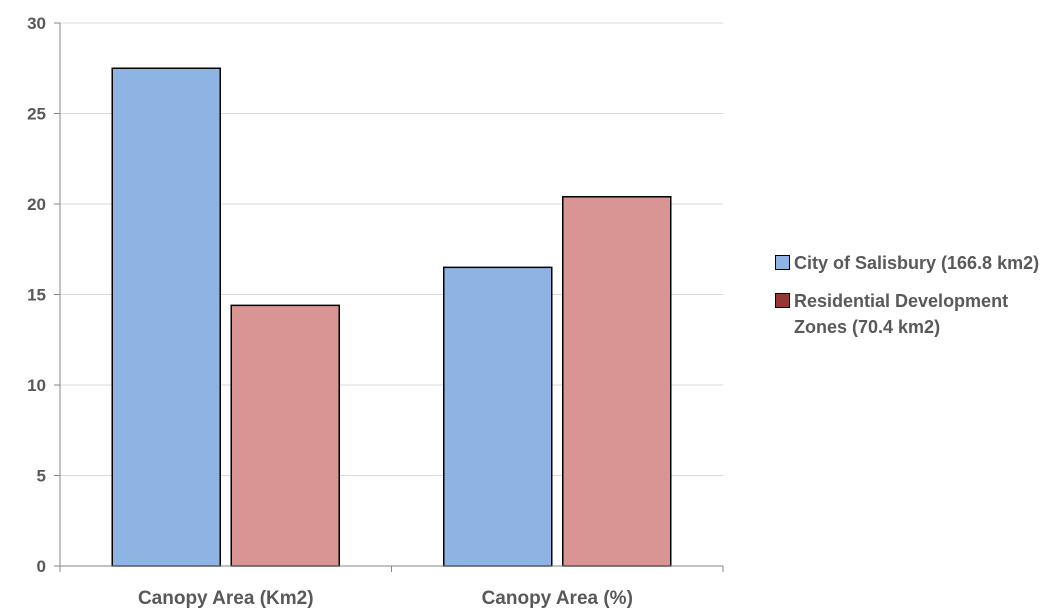 This screenshot has width=1047, height=613. Describe the element at coordinates (385, 598) in the screenshot. I see `category-labels: Canopy Area (Km2) Canopy Area (%)` at that location.